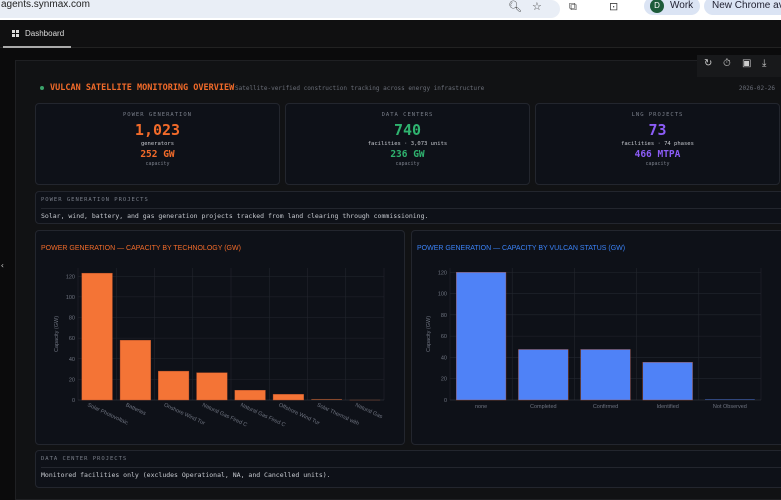 Image resolution: width=781 pixels, height=500 pixels. What do you see at coordinates (668, 407) in the screenshot?
I see `x-tick-label: Identified` at bounding box center [668, 407].